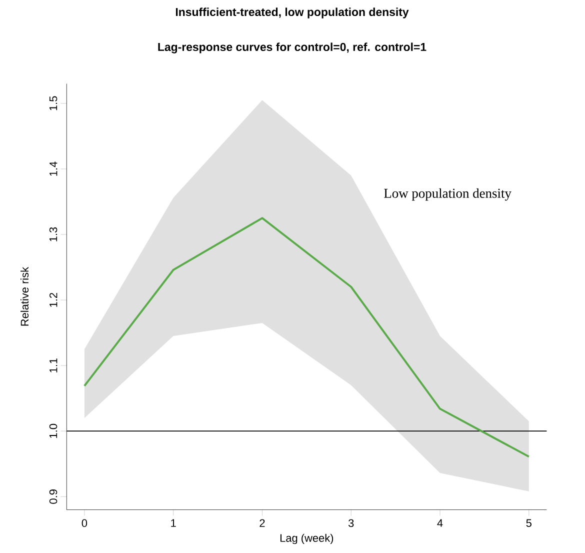 This screenshot has height=553, width=585. Describe the element at coordinates (440, 523) in the screenshot. I see `x-tick-label: 4` at that location.